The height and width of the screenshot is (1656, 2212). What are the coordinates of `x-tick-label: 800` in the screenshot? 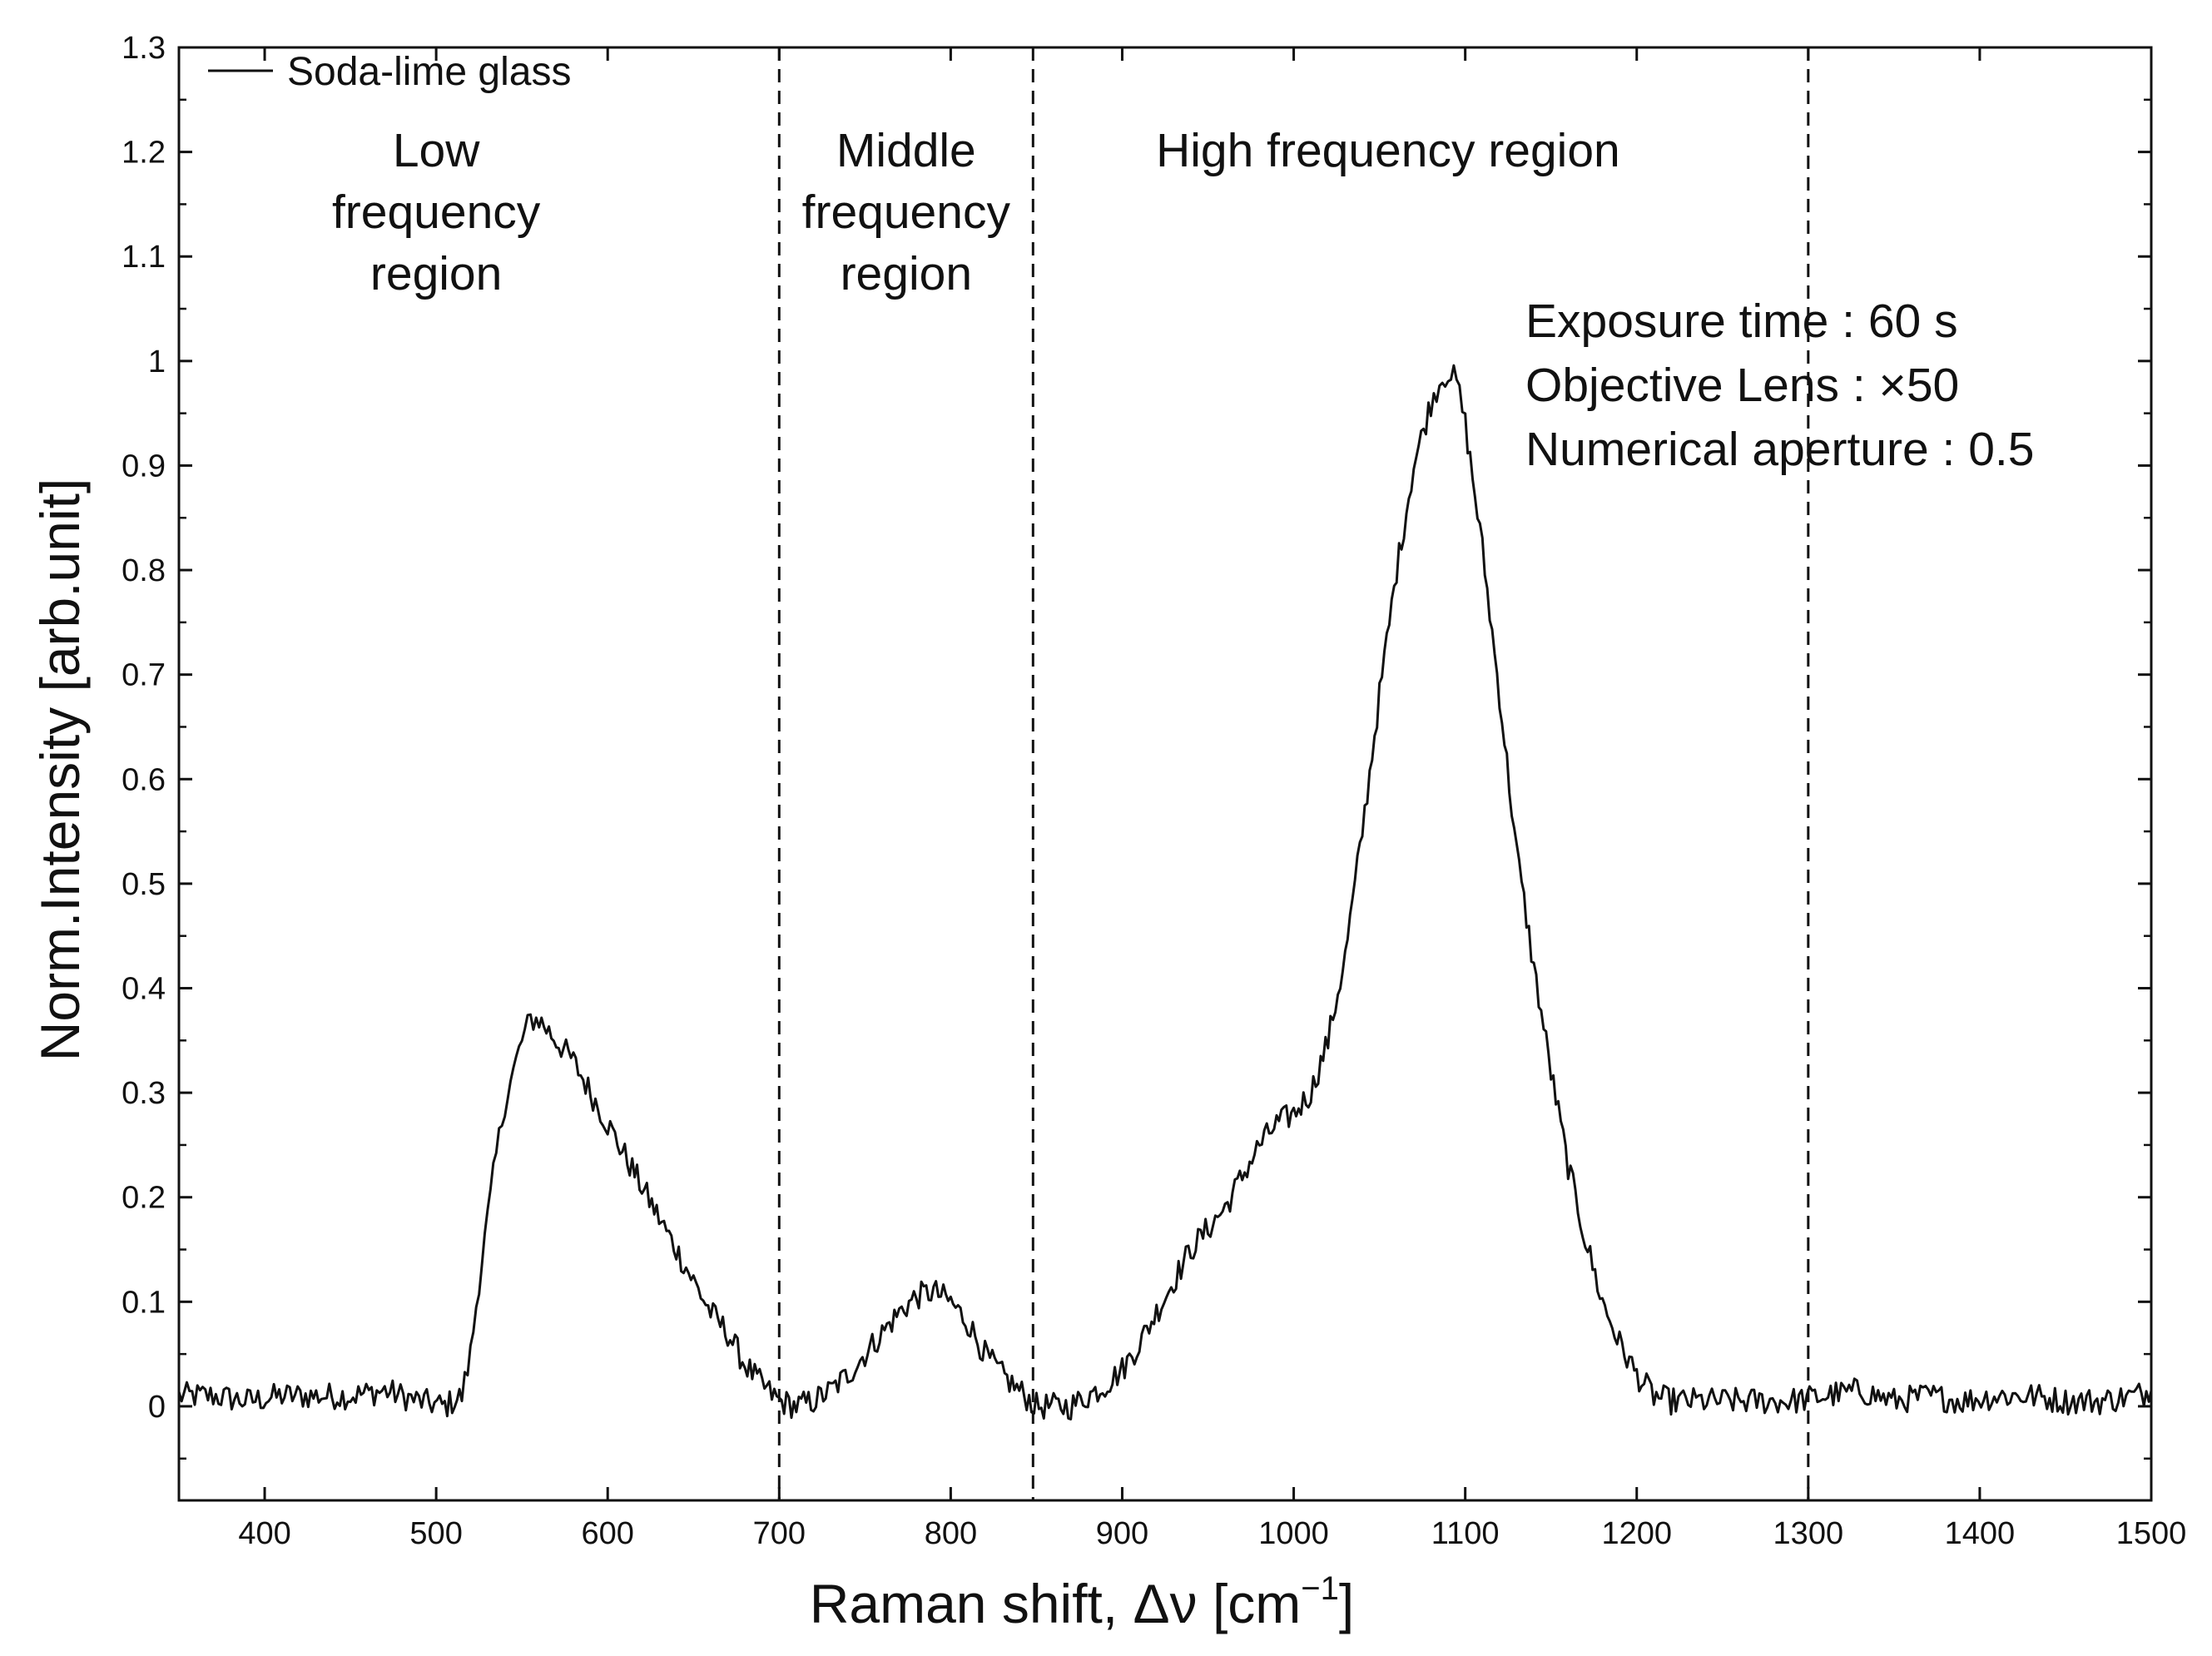 It's located at (951, 1533).